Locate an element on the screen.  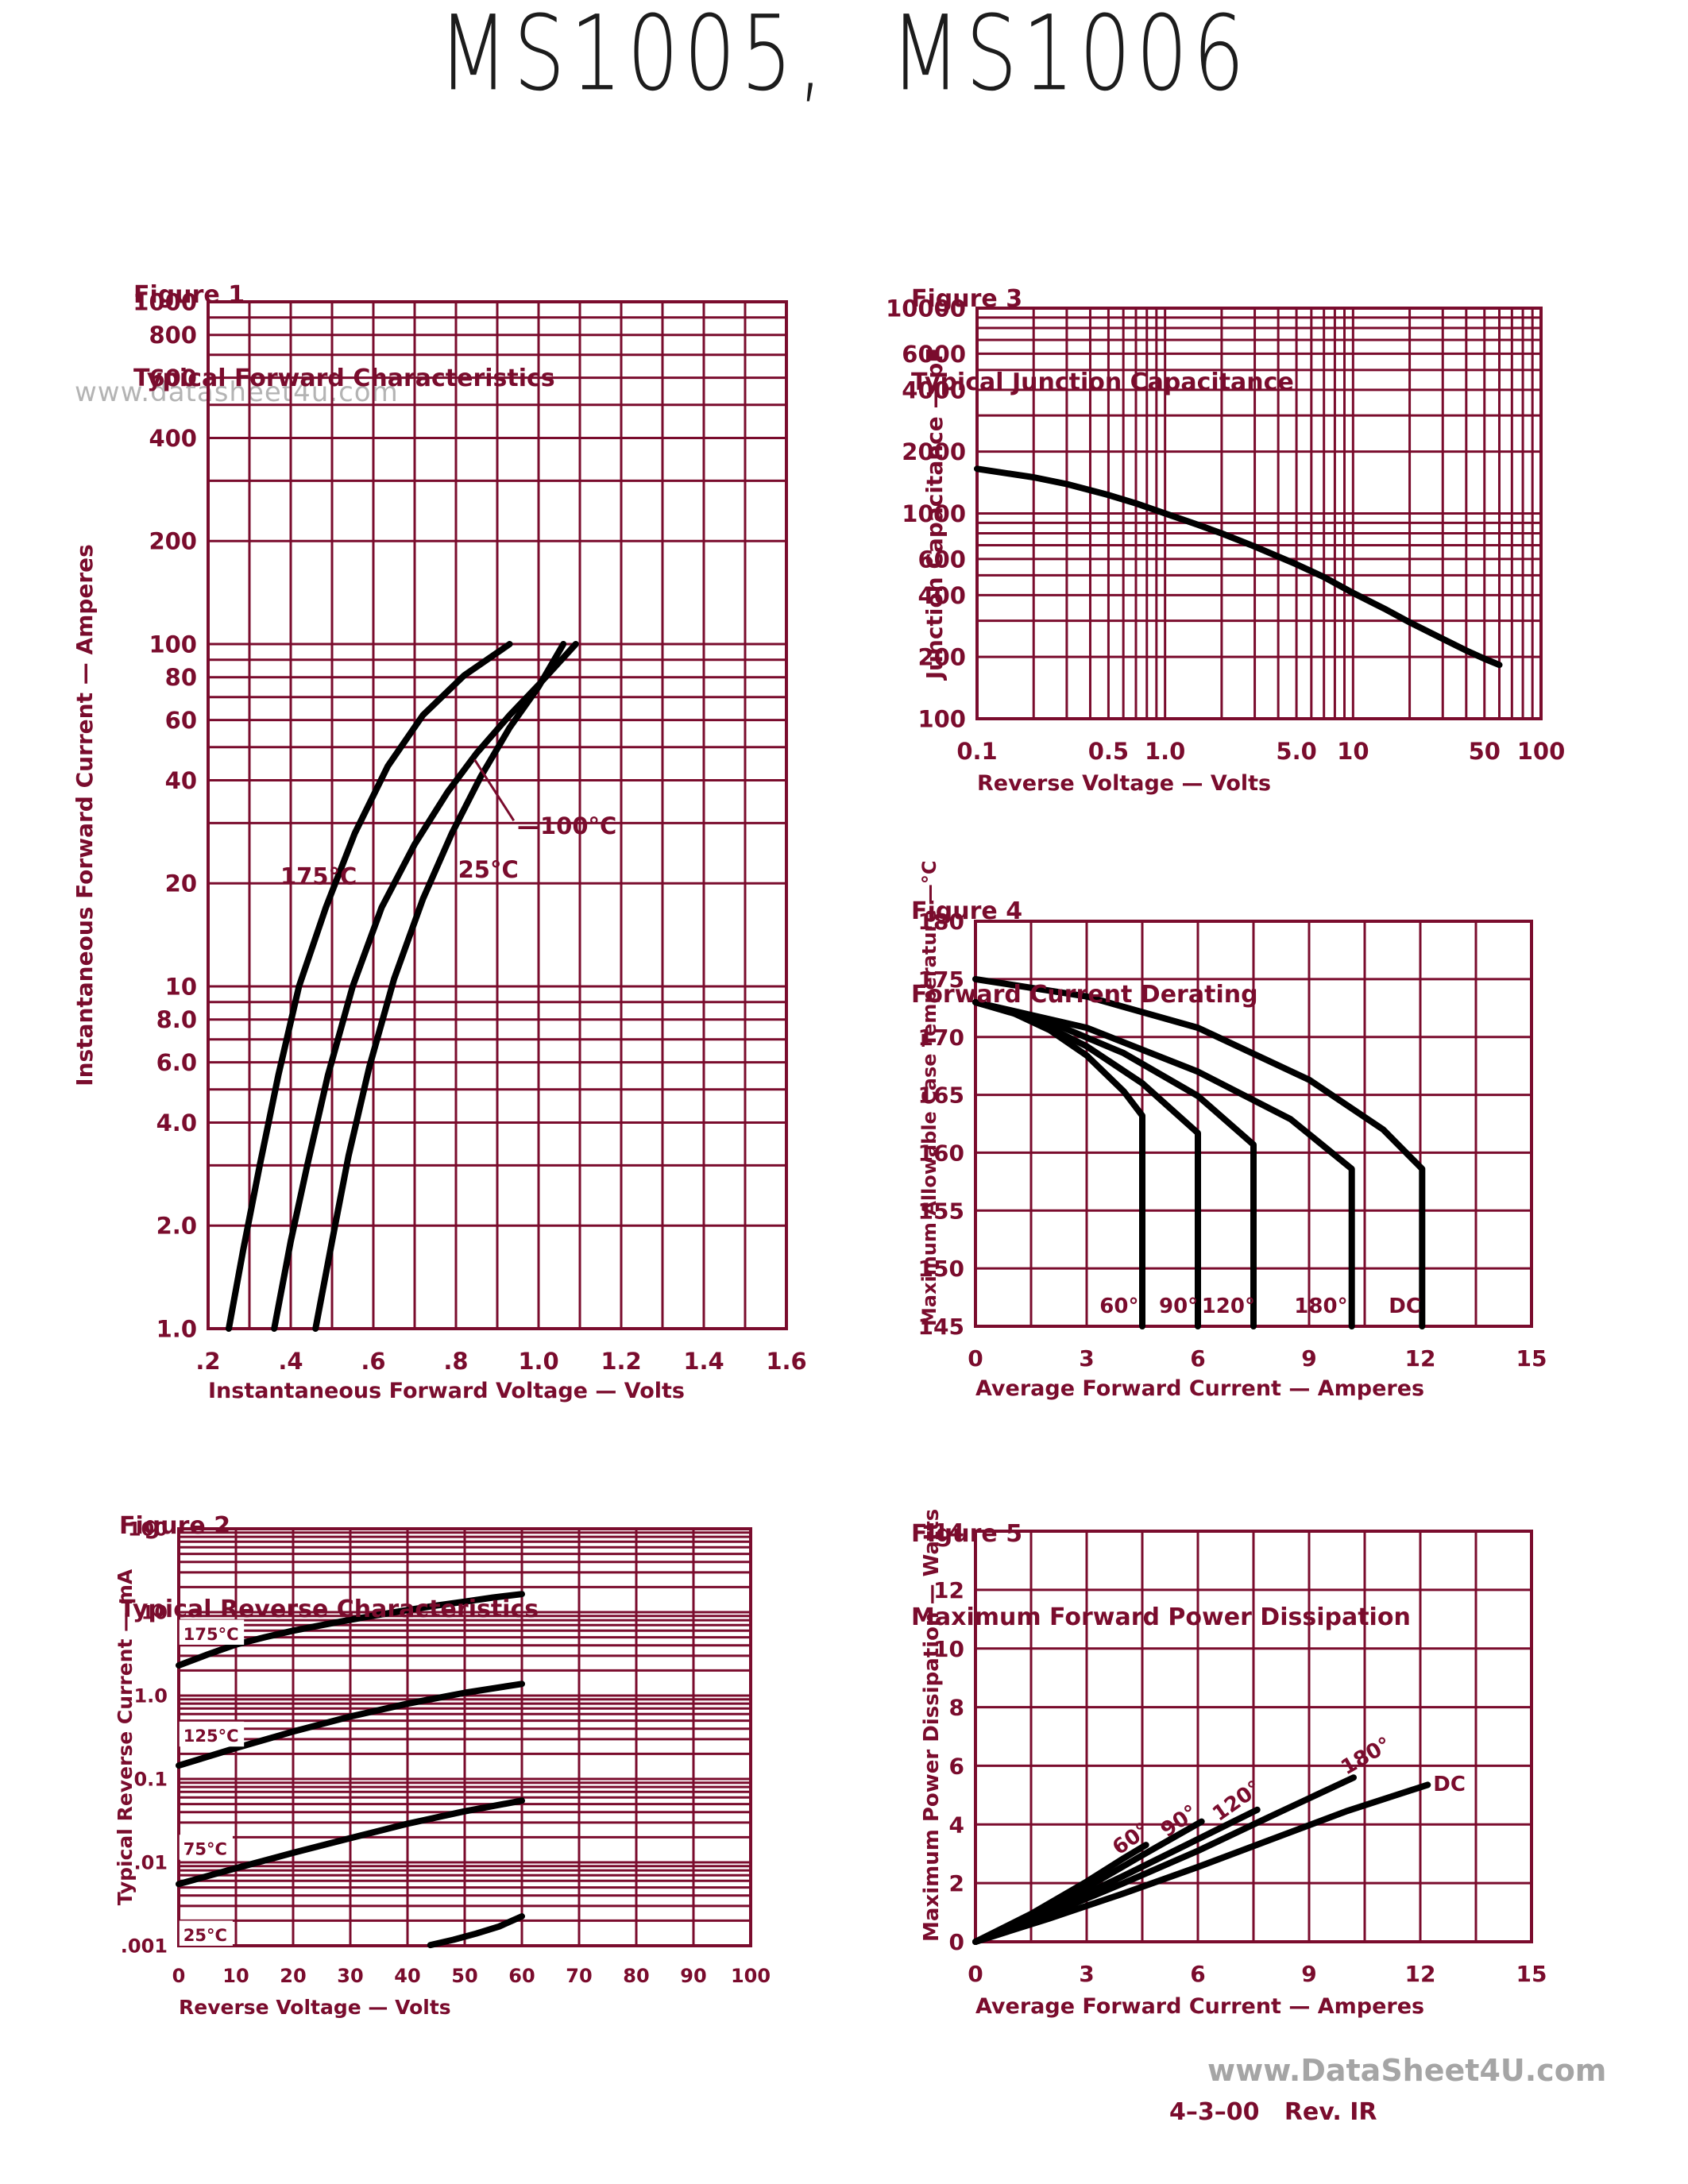
figure2-heading: Figure 2 Typical Reverse Characteristics is located at coordinates (329, 1554).